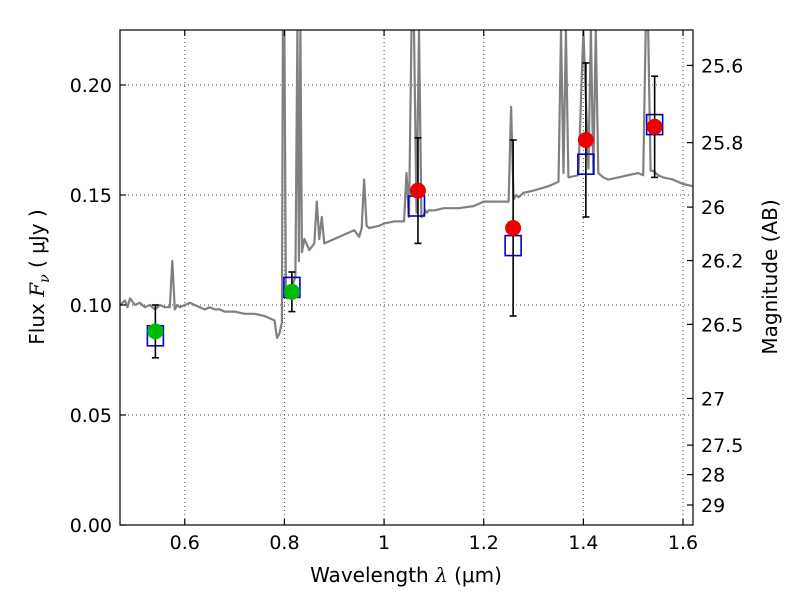  Describe the element at coordinates (384, 543) in the screenshot. I see `x-tick-label: 1` at that location.